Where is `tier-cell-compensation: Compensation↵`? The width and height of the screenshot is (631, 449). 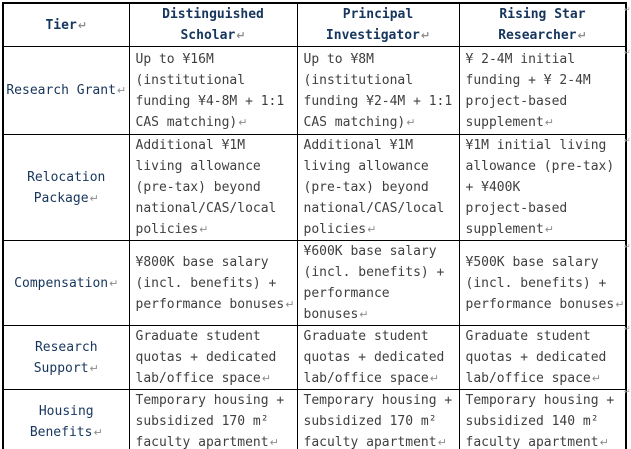 tier-cell-compensation: Compensation↵ is located at coordinates (66, 283).